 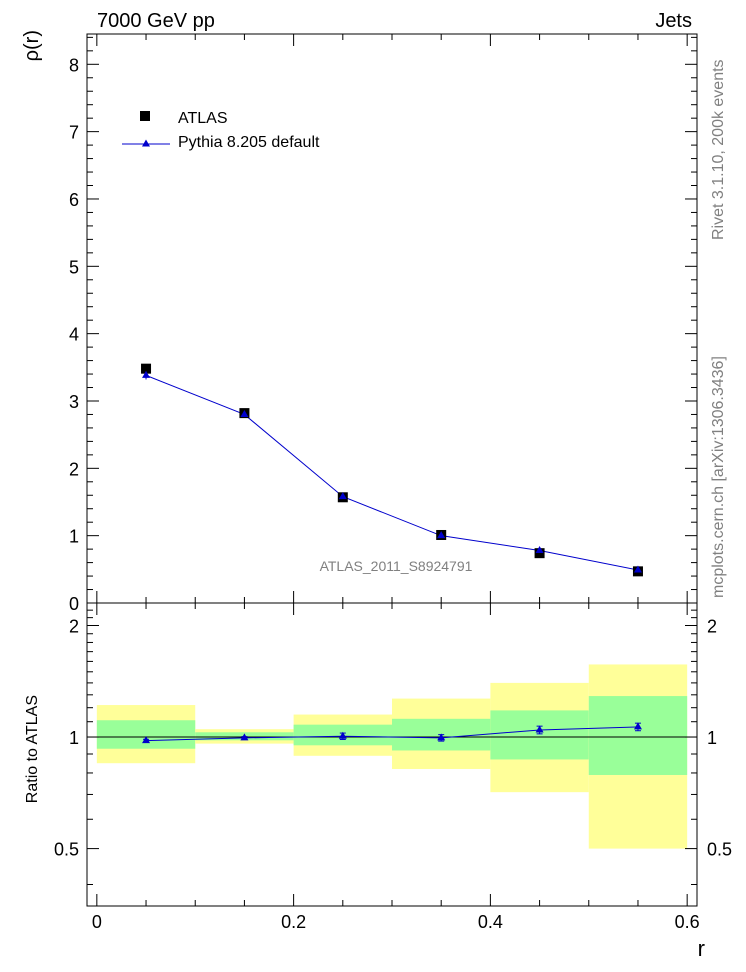 What do you see at coordinates (32, 749) in the screenshot?
I see `ratio-ylabel: Ratio to ATLAS` at bounding box center [32, 749].